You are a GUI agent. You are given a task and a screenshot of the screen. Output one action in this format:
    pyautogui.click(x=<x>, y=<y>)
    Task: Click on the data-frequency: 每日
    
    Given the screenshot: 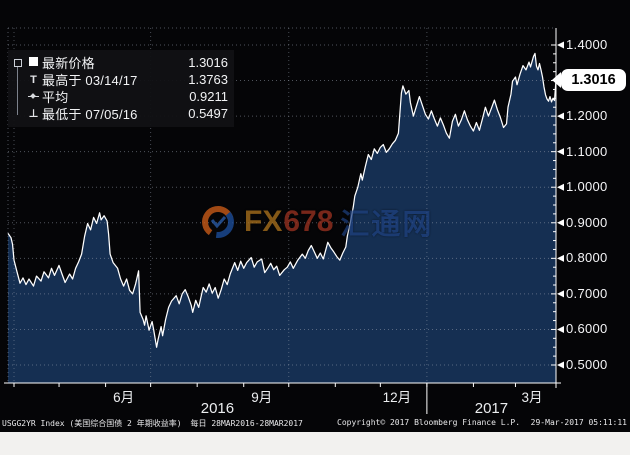 What is the action you would take?
    pyautogui.click(x=198, y=423)
    